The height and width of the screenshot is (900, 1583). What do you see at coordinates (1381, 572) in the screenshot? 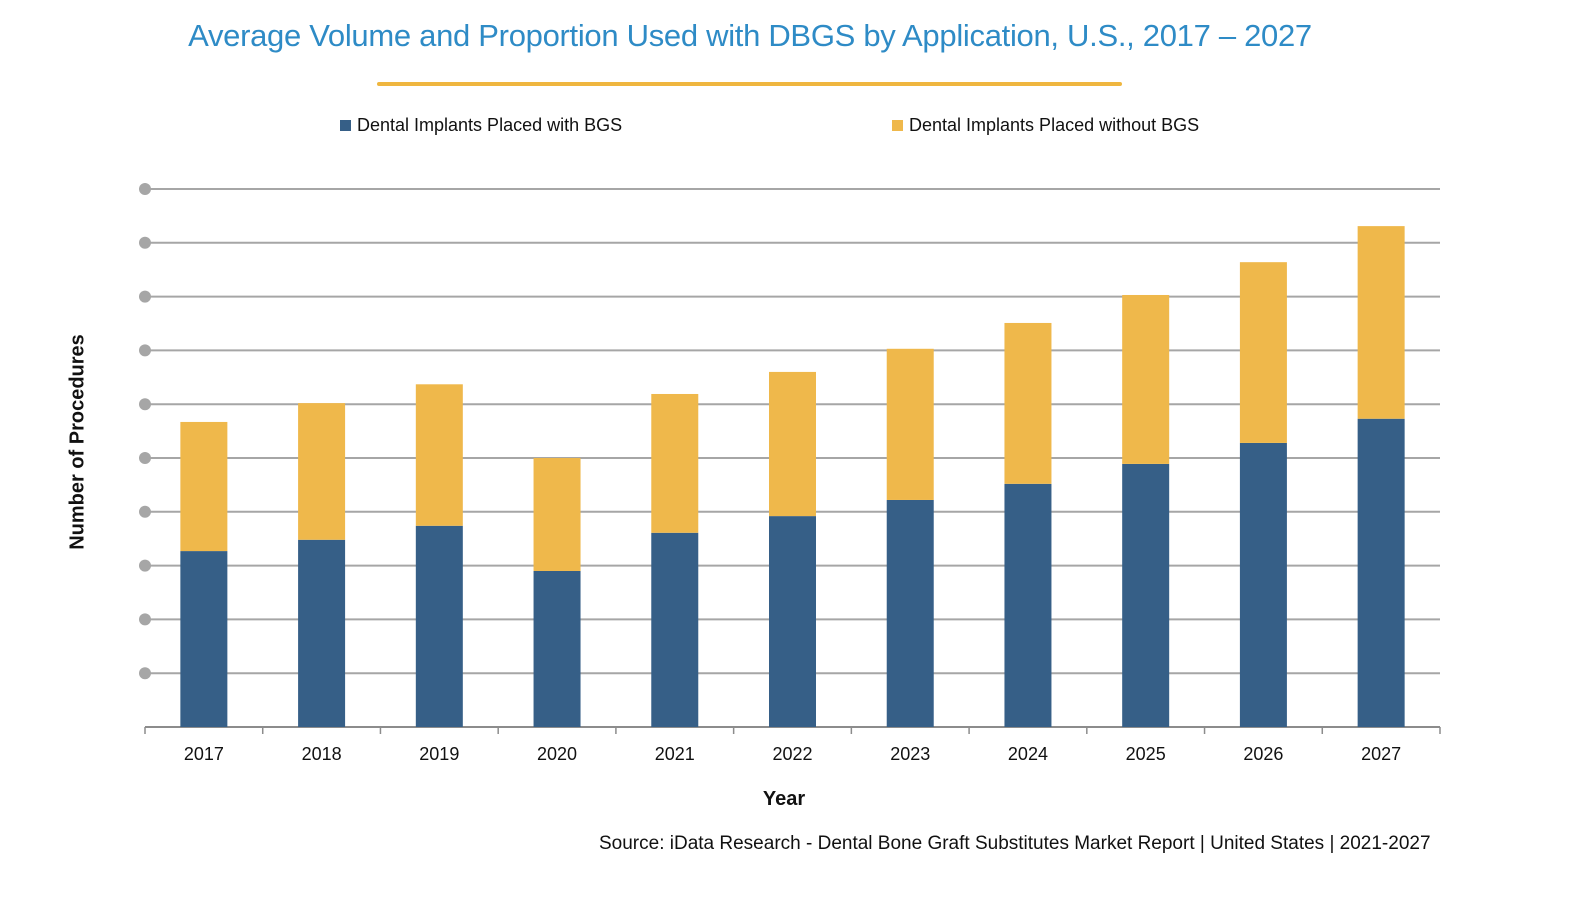
I see `bar-with-bgs-2027` at bounding box center [1381, 572].